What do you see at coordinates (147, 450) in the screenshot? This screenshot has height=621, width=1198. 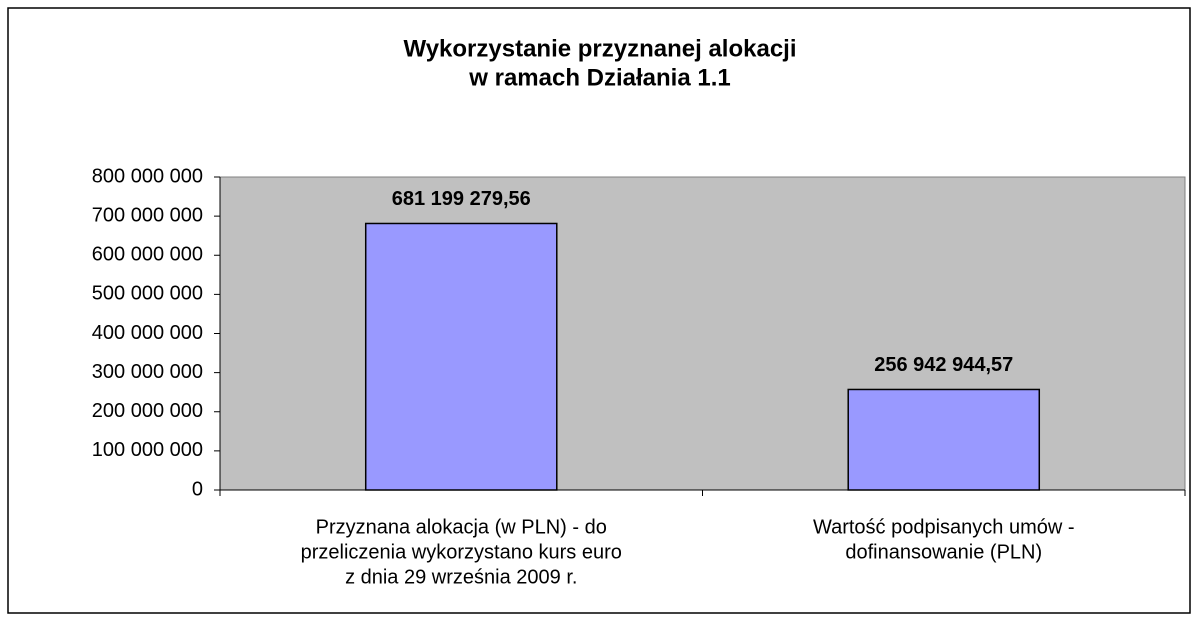 I see `y-tick-label: 100 000 000` at bounding box center [147, 450].